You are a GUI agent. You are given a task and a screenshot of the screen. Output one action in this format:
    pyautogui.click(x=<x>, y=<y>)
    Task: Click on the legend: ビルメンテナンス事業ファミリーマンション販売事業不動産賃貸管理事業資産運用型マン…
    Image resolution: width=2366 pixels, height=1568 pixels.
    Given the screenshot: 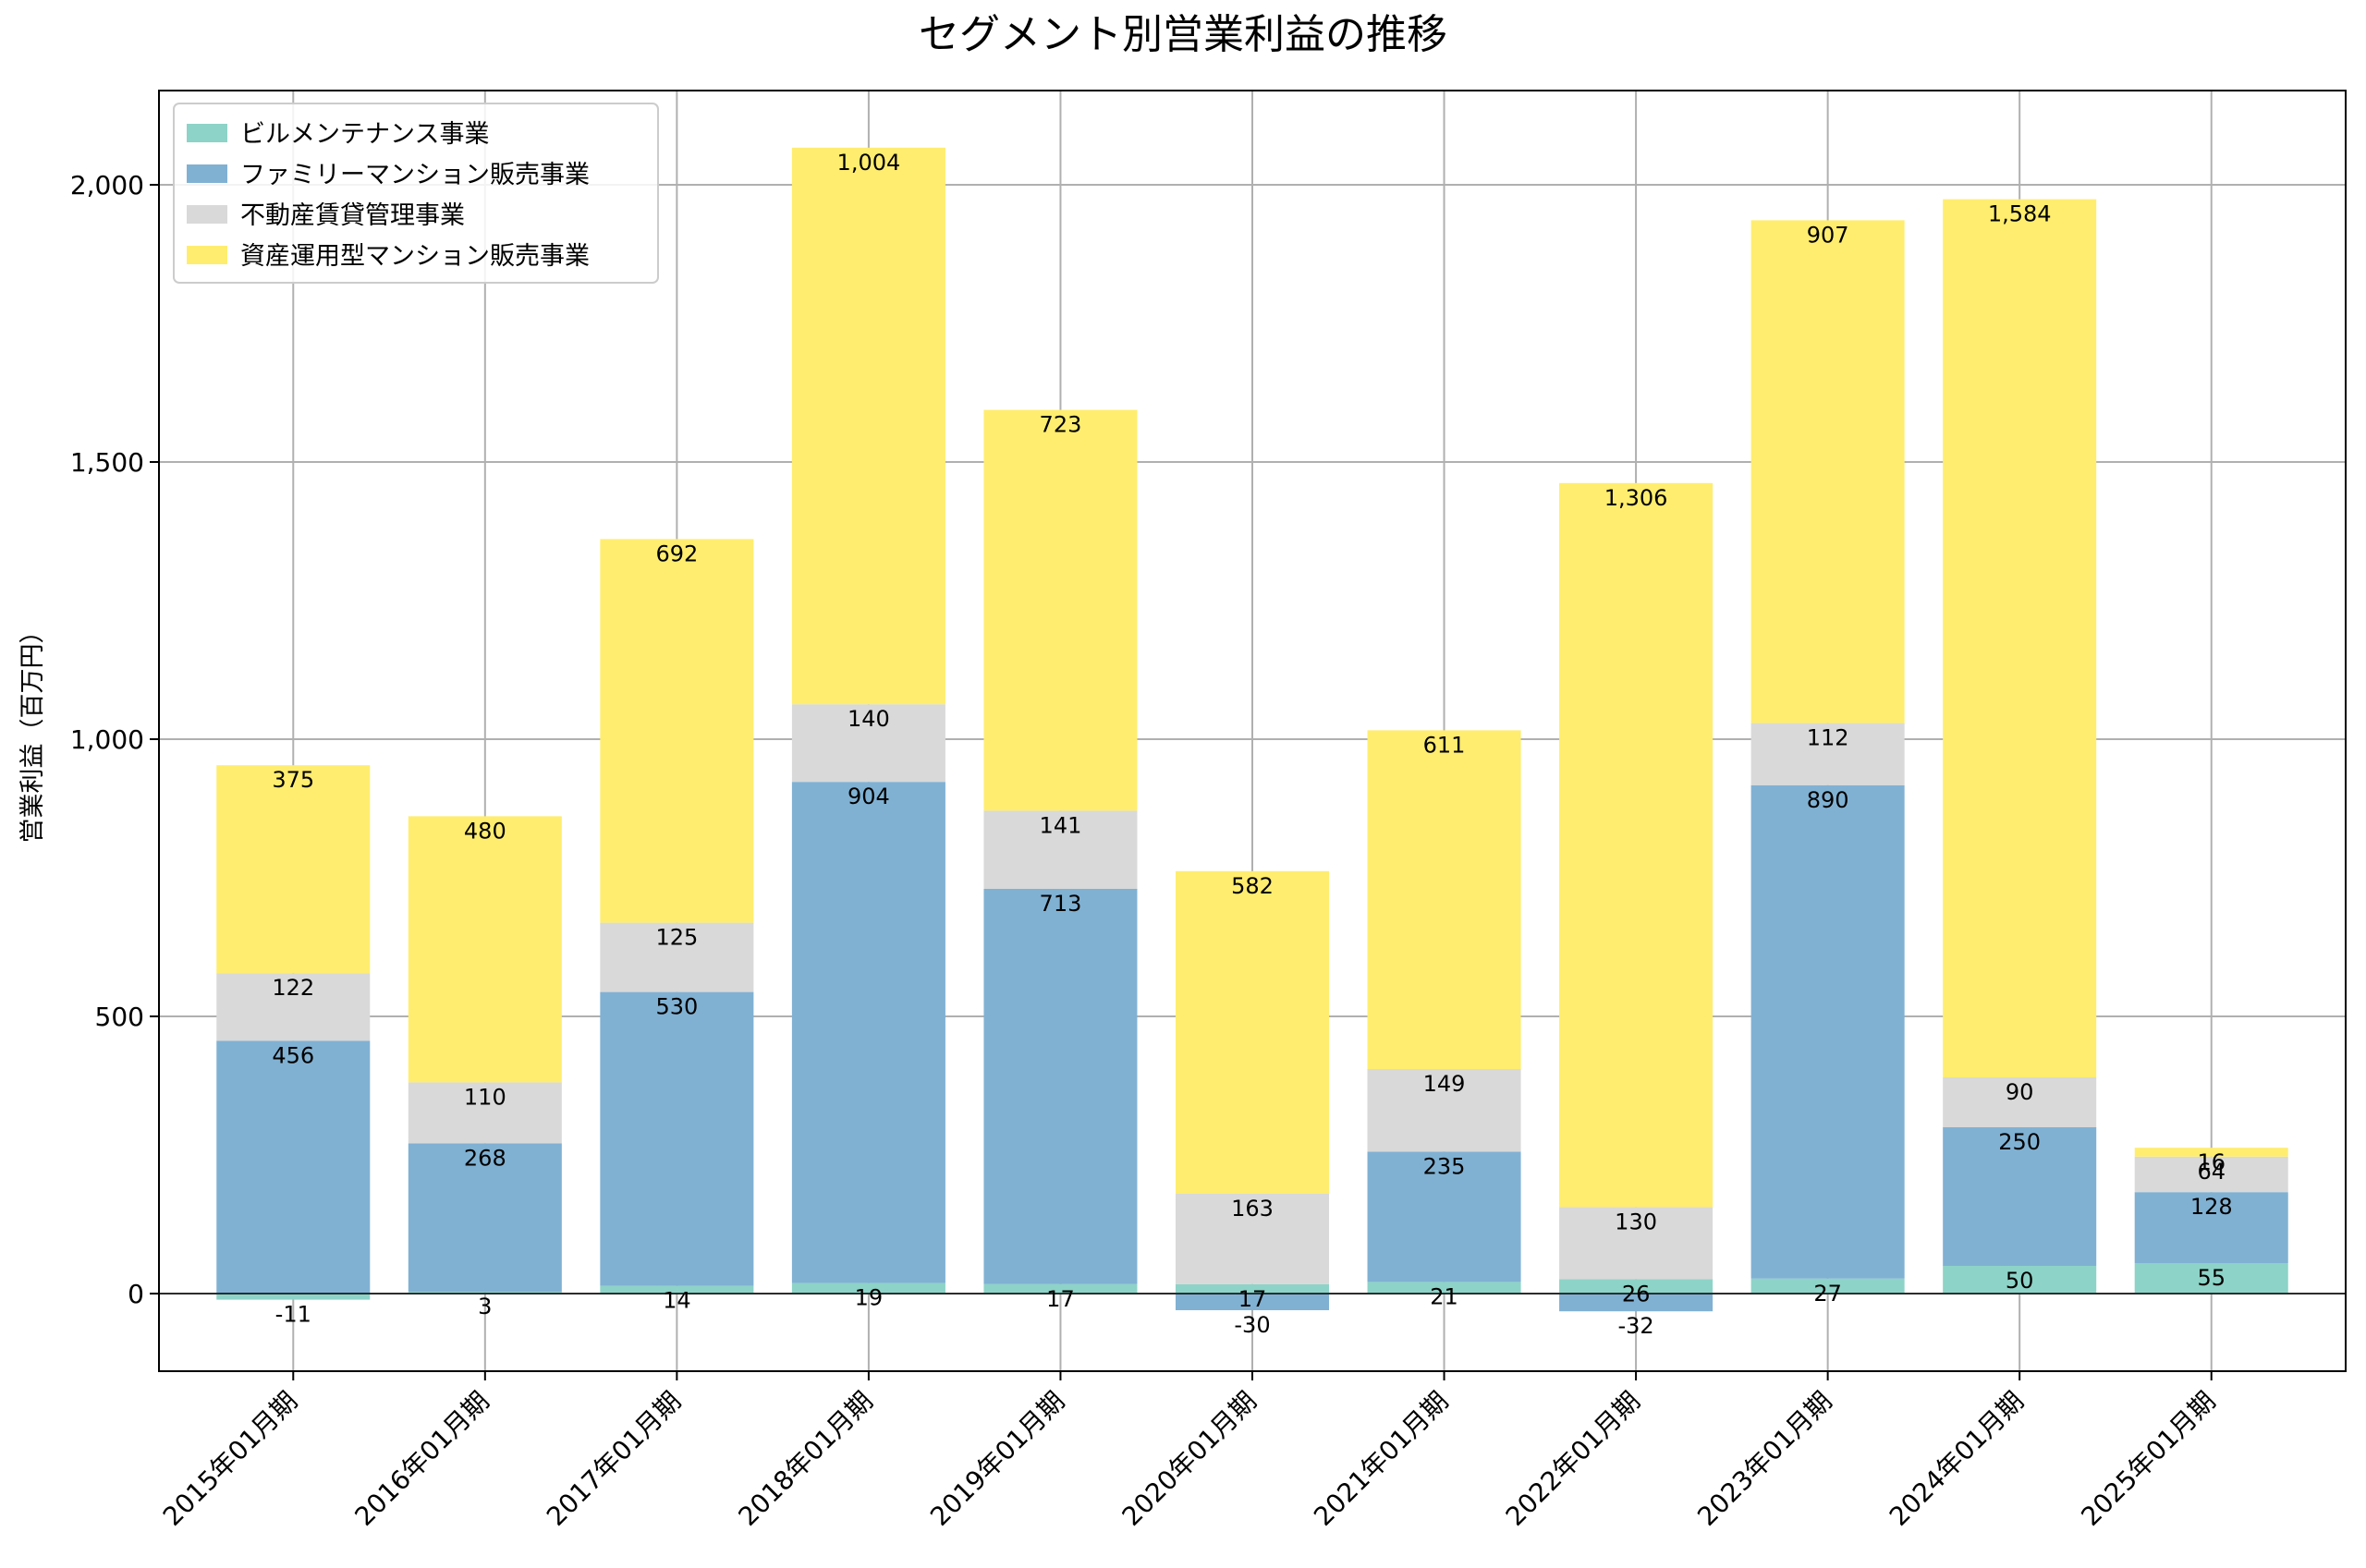 What is the action you would take?
    pyautogui.click(x=416, y=193)
    